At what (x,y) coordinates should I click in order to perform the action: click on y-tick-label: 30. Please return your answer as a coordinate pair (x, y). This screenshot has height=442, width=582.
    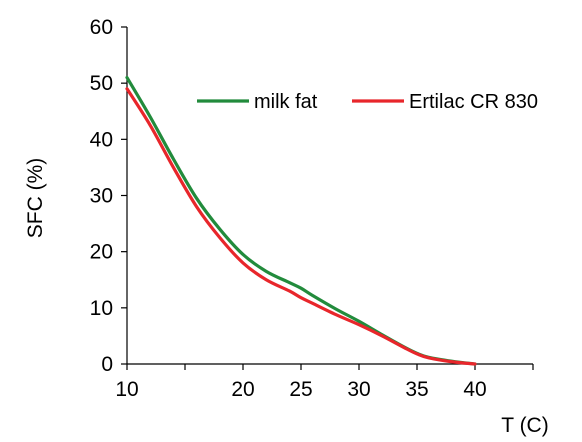
    Looking at the image, I should click on (101, 196).